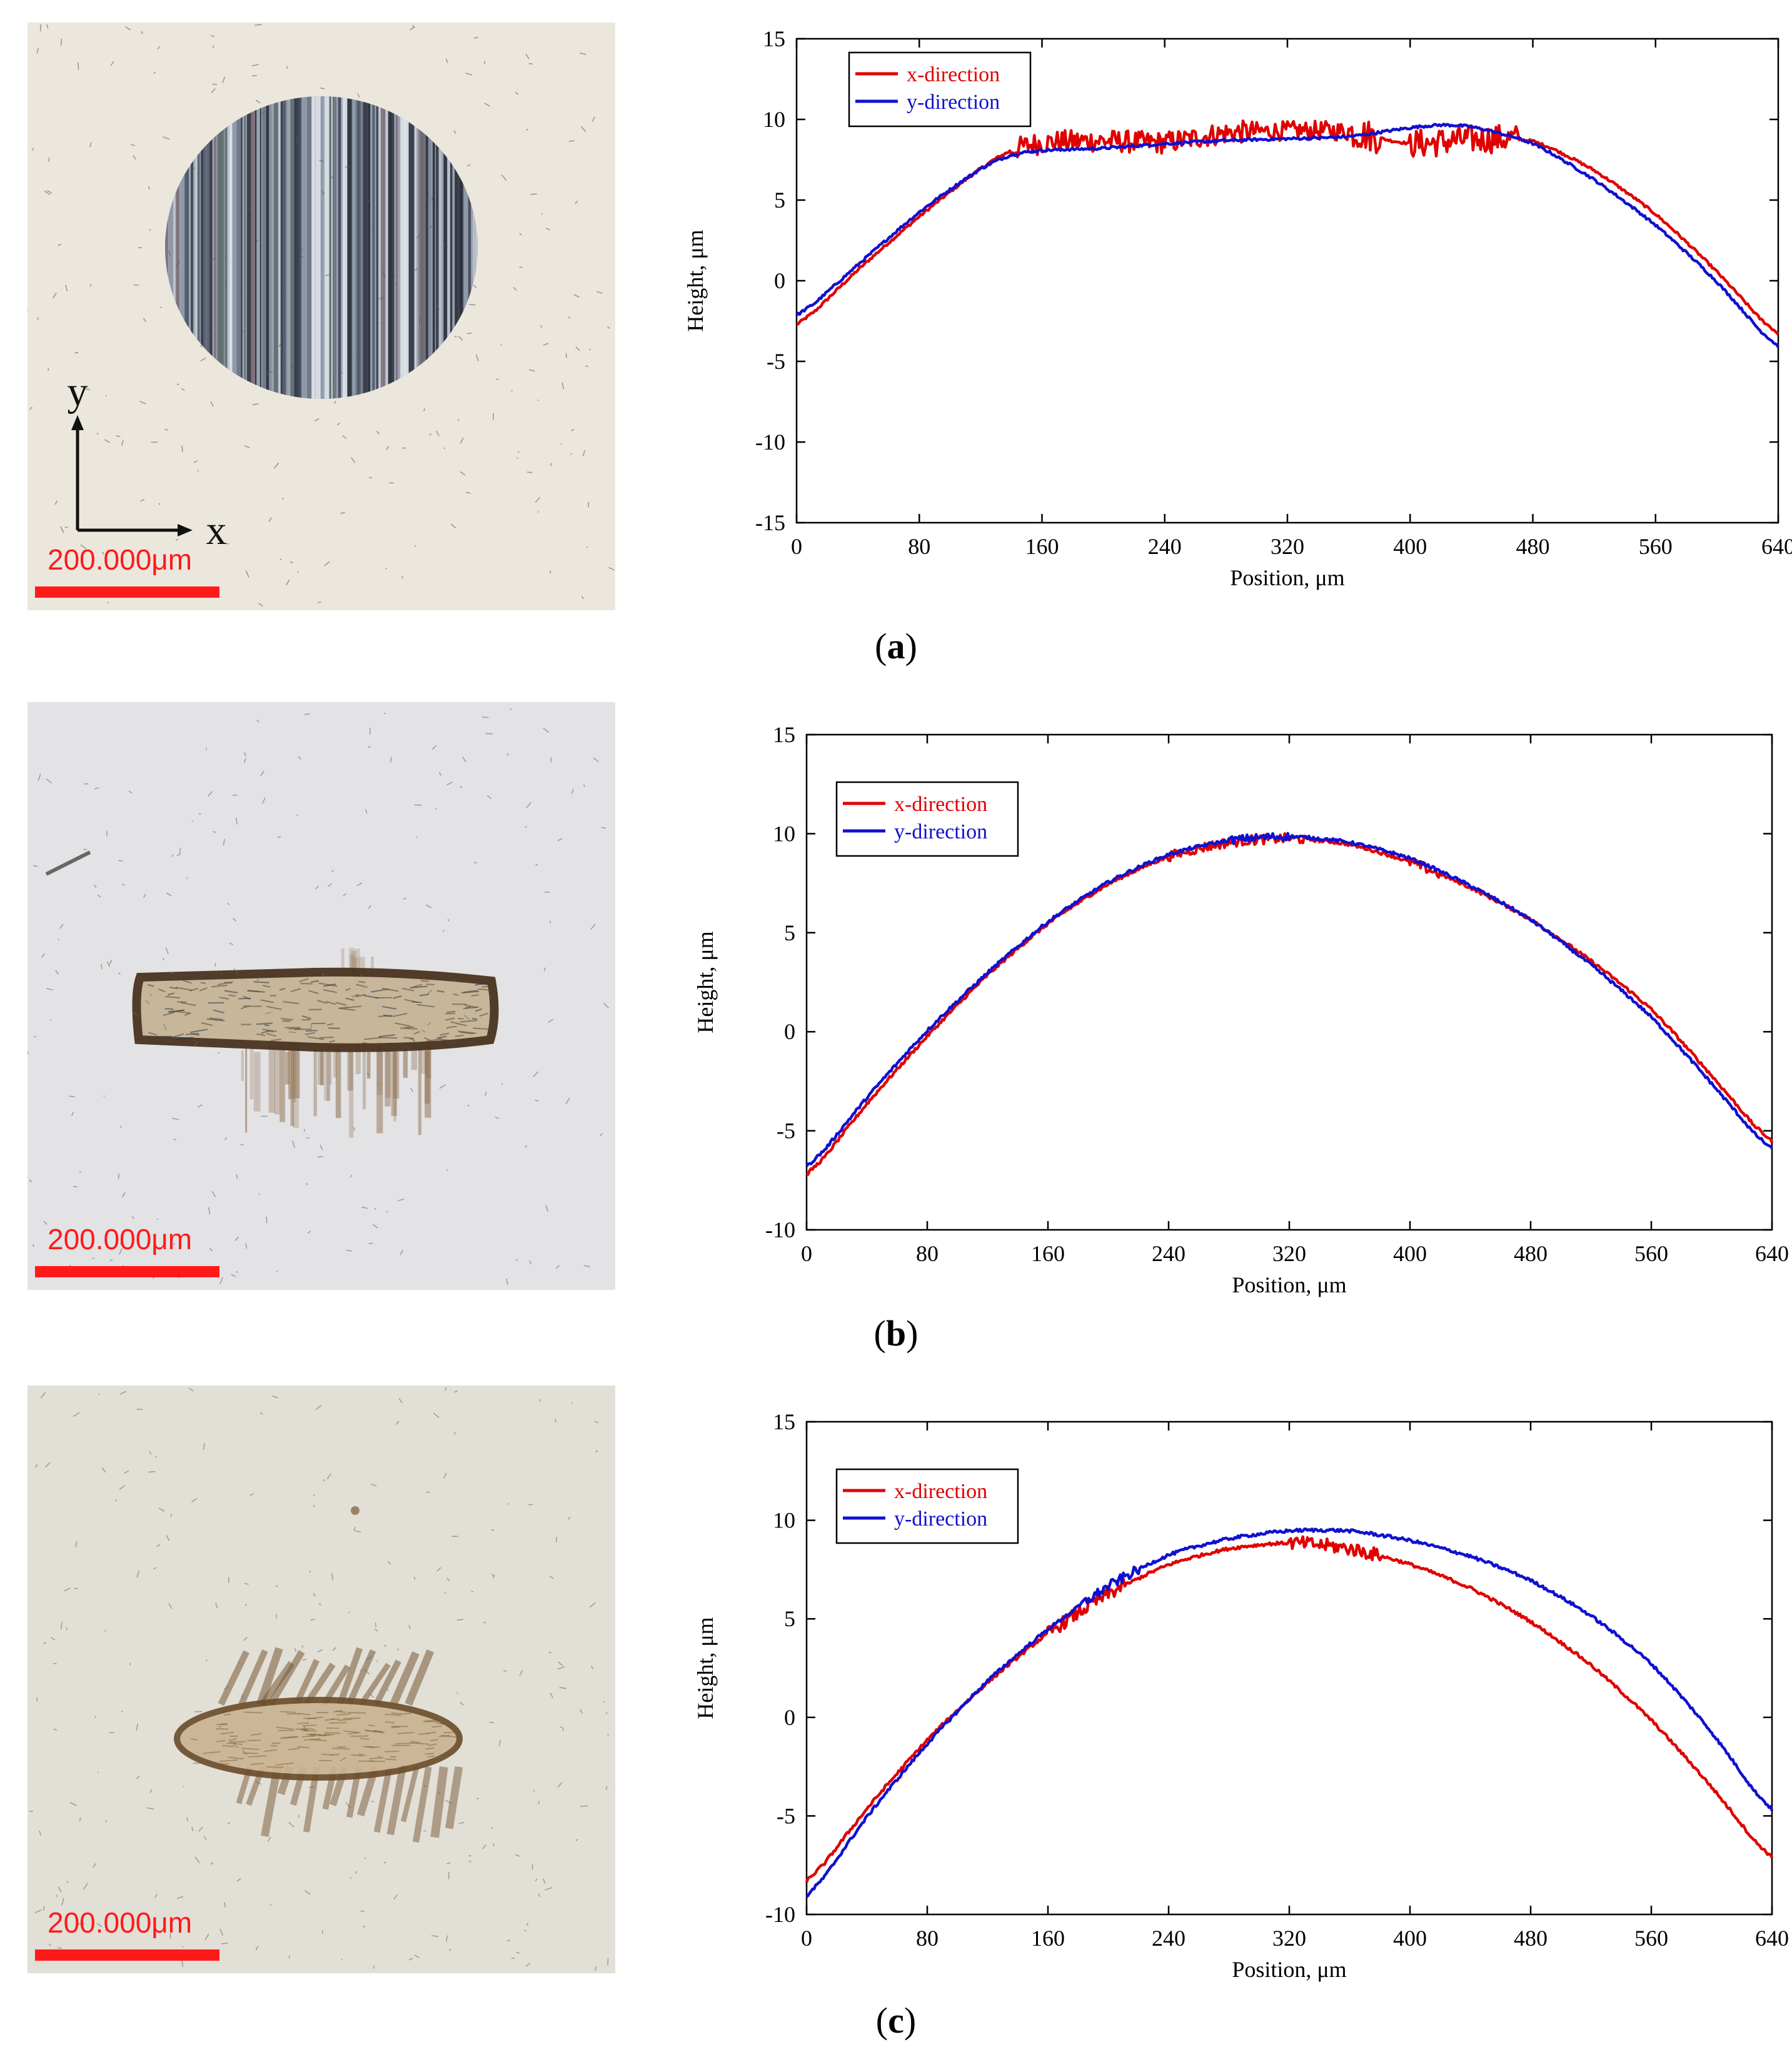 This screenshot has width=1792, height=2062. I want to click on micrograph-b-image, so click(321, 996).